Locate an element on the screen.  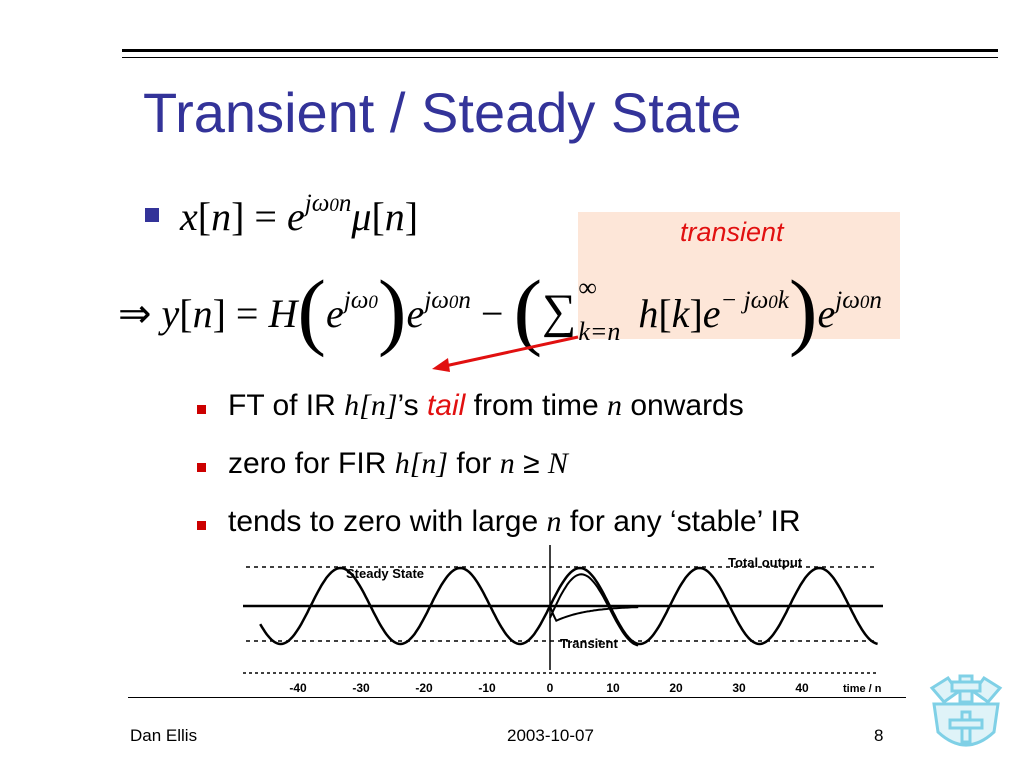
axis-tick-label: -10 is located at coordinates (487, 688).